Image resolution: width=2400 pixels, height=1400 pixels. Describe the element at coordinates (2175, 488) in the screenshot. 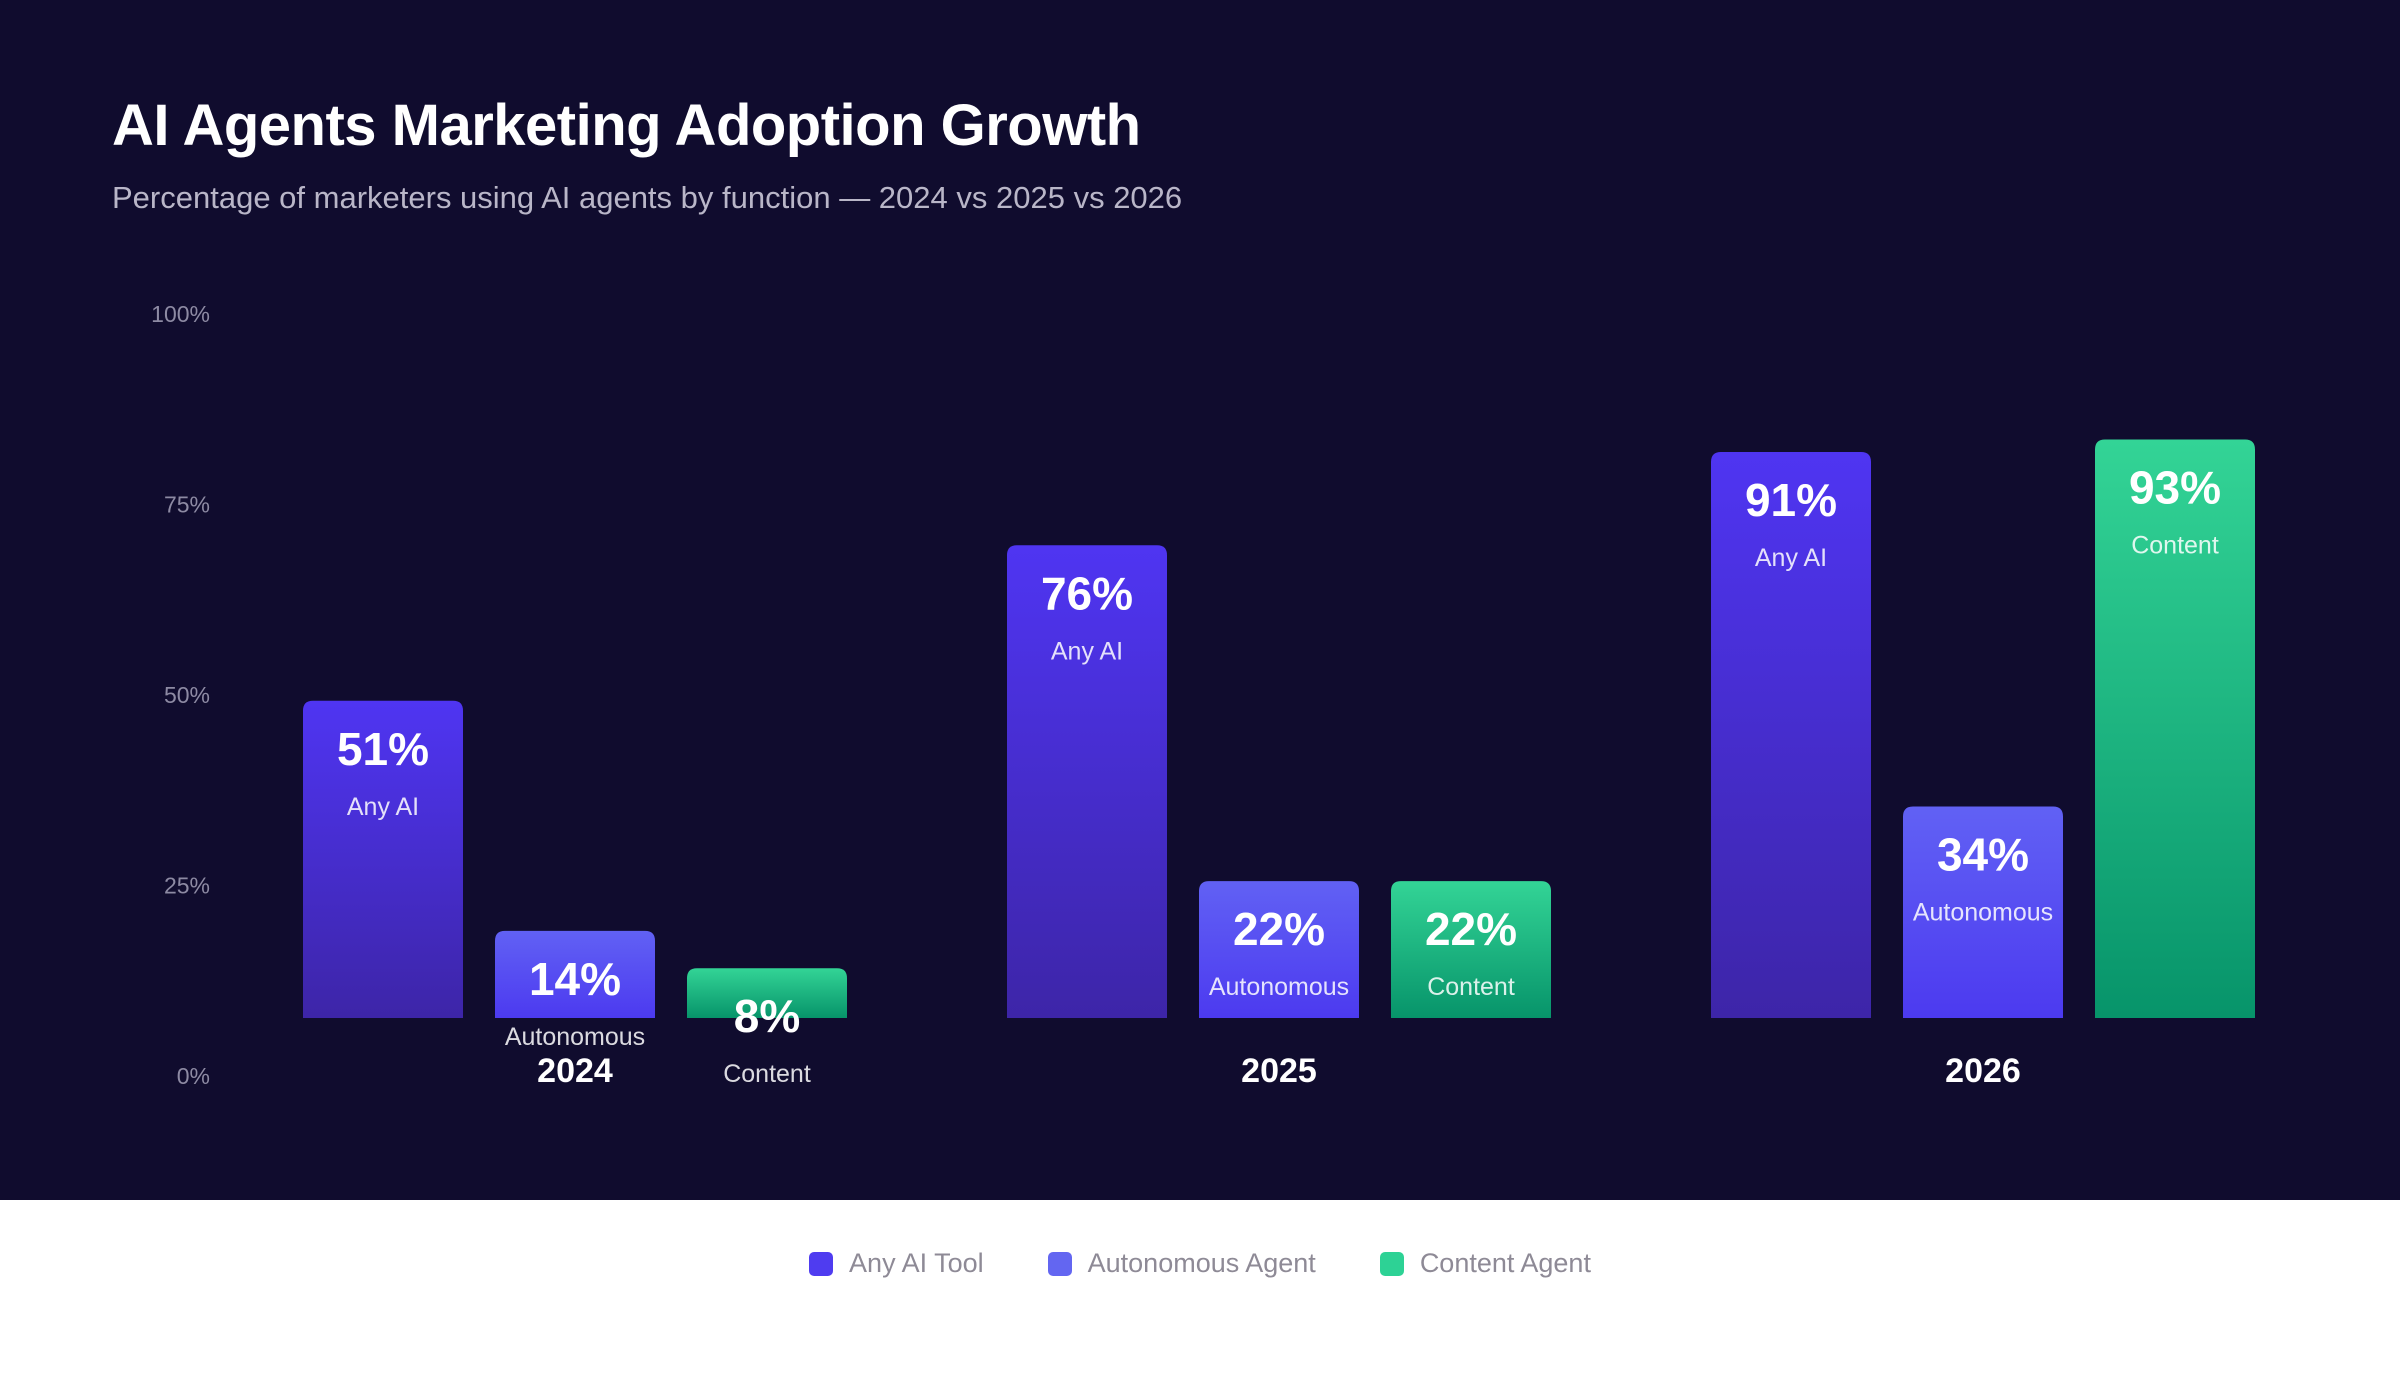

I see `bar-value-label: 93%` at that location.